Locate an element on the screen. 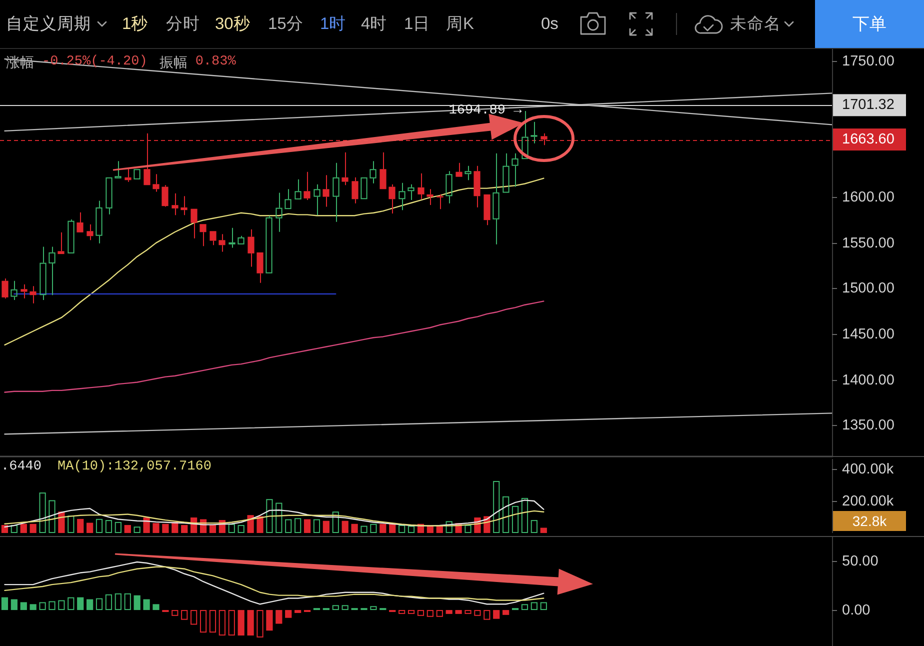  text: 未命名 is located at coordinates (755, 24).